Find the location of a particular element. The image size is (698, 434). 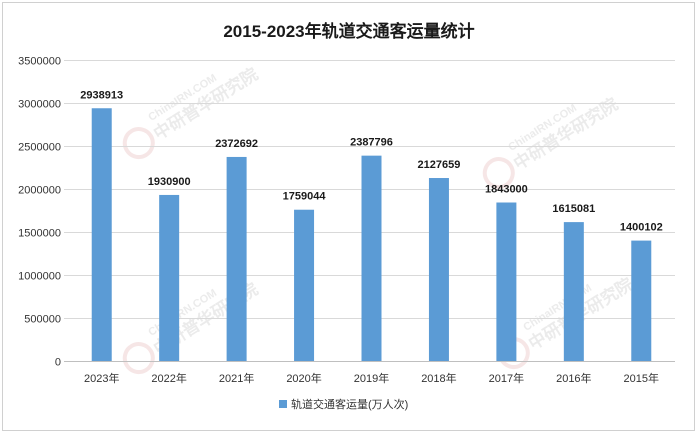

x-tick-label: 2023年 is located at coordinates (101, 378).